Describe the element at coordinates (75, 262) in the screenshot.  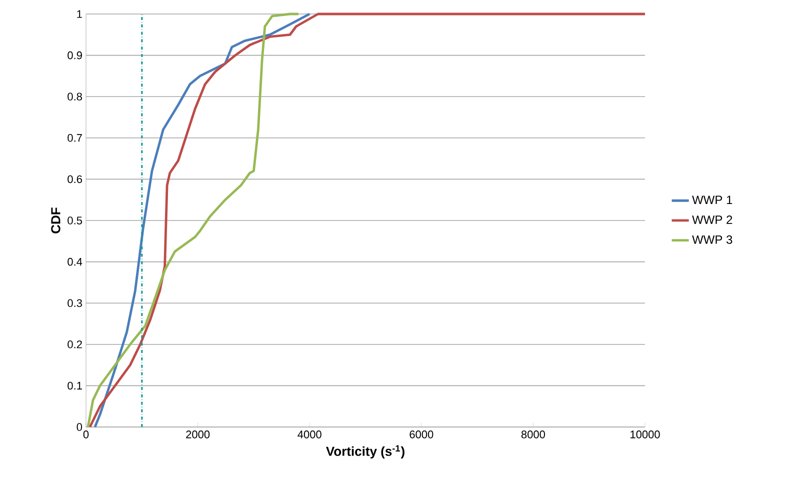
I see `y-tick-label: 0.4` at that location.